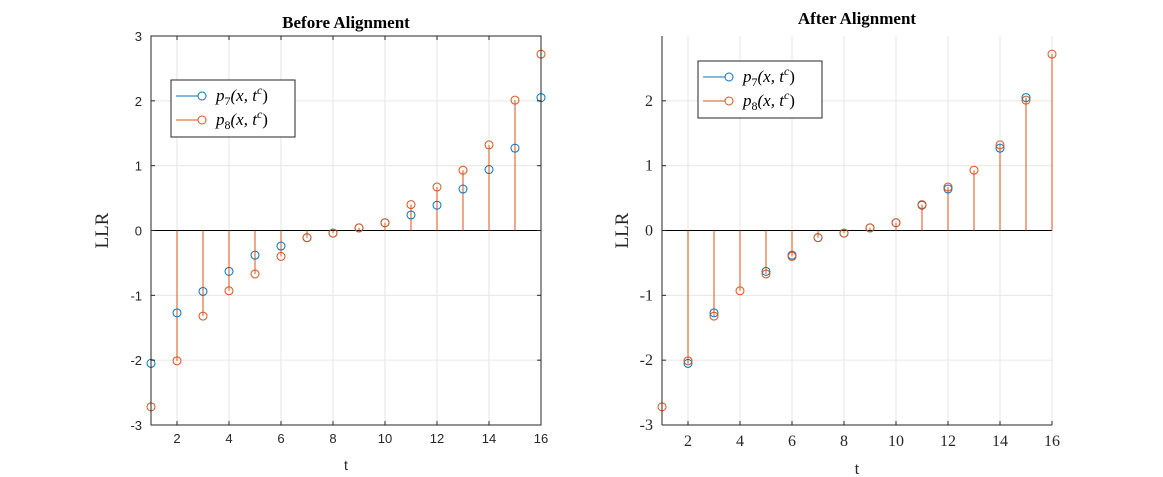 This screenshot has height=477, width=1163. What do you see at coordinates (649, 166) in the screenshot?
I see `y-tick-label: 1` at bounding box center [649, 166].